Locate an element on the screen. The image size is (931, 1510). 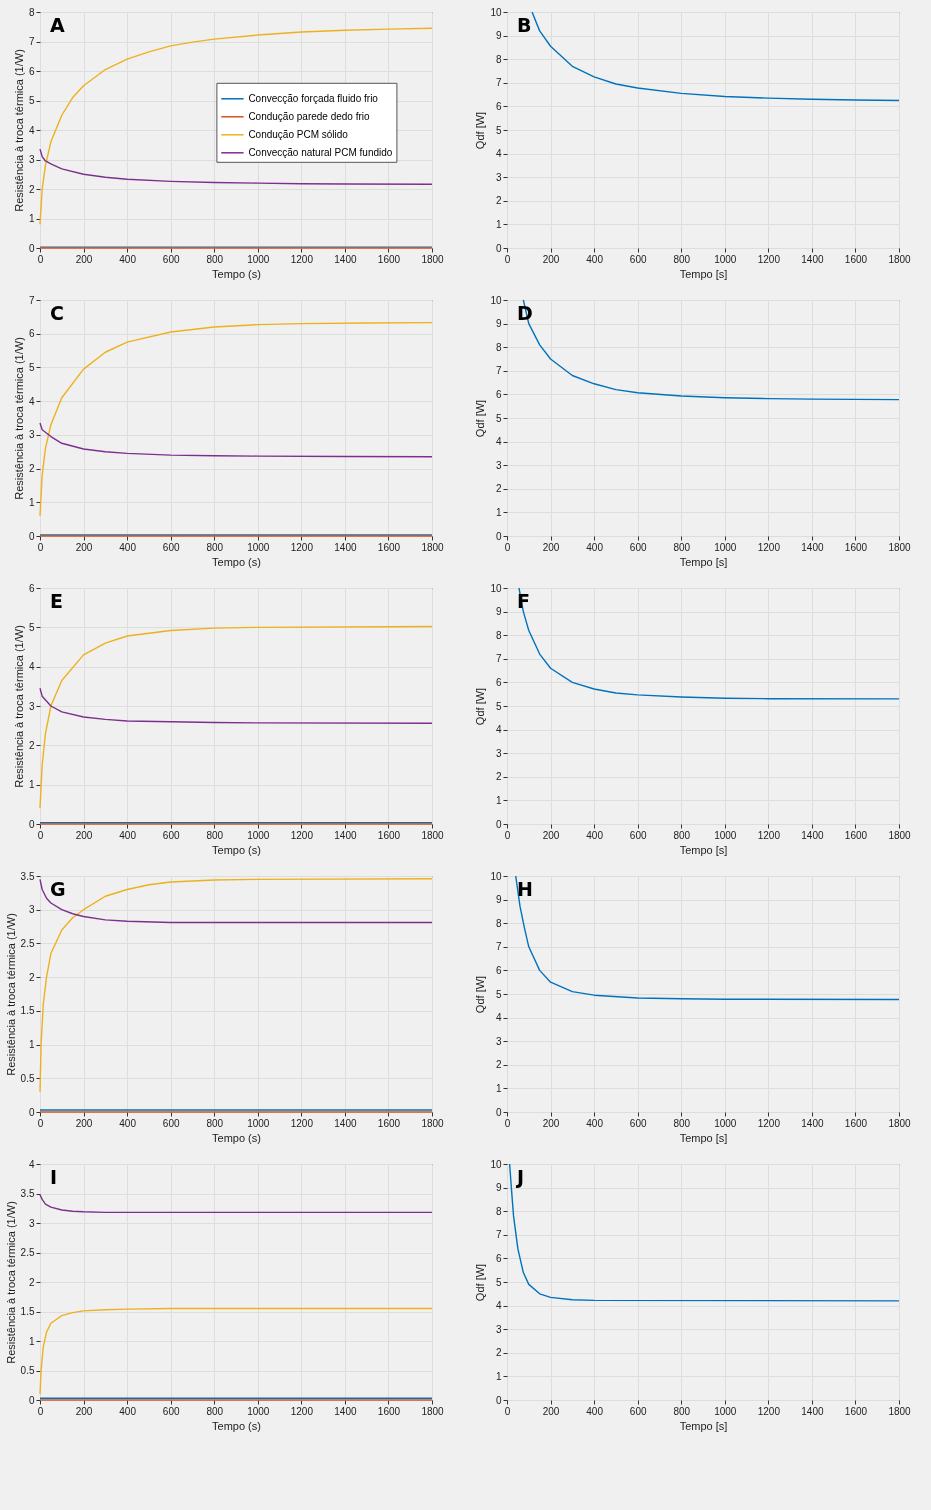
x-axis-title: Tempo [s] is located at coordinates (703, 1137).